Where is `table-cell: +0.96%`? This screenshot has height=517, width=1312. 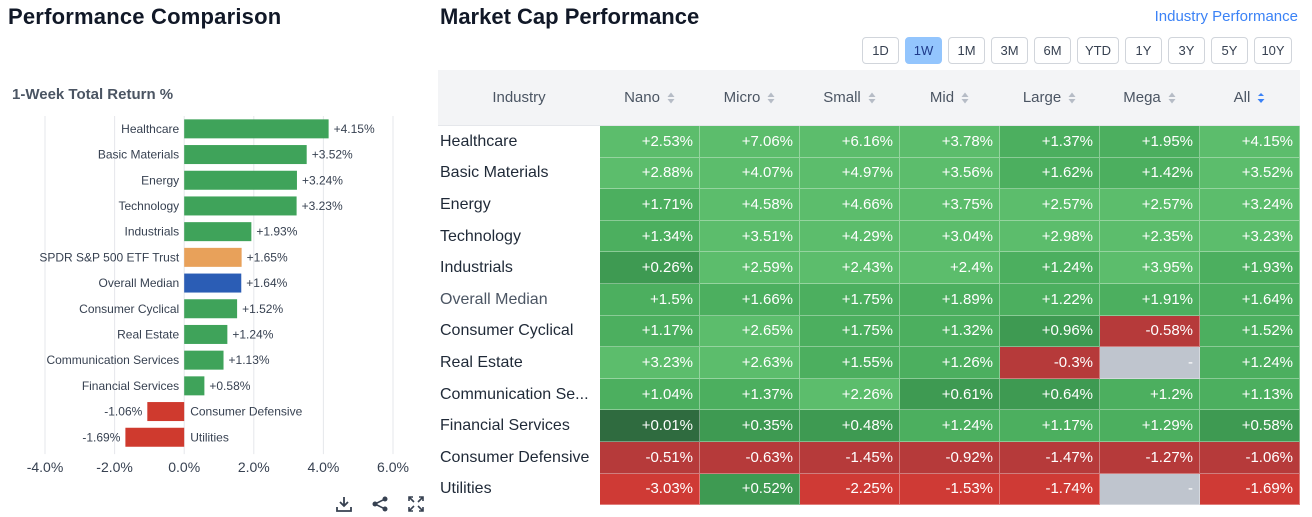 table-cell: +0.96% is located at coordinates (1050, 331).